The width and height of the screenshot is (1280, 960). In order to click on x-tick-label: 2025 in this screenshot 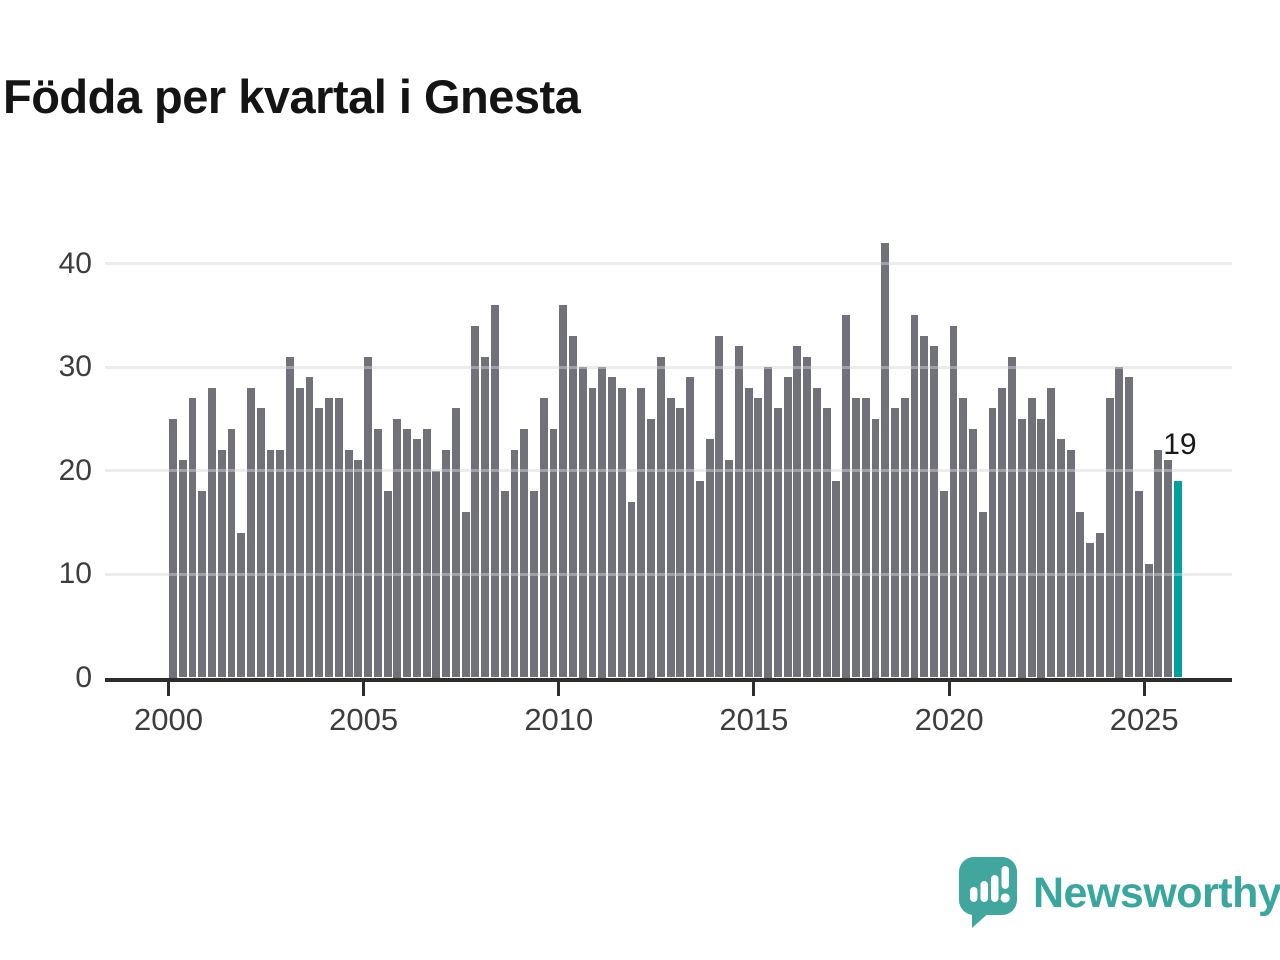, I will do `click(1144, 719)`.